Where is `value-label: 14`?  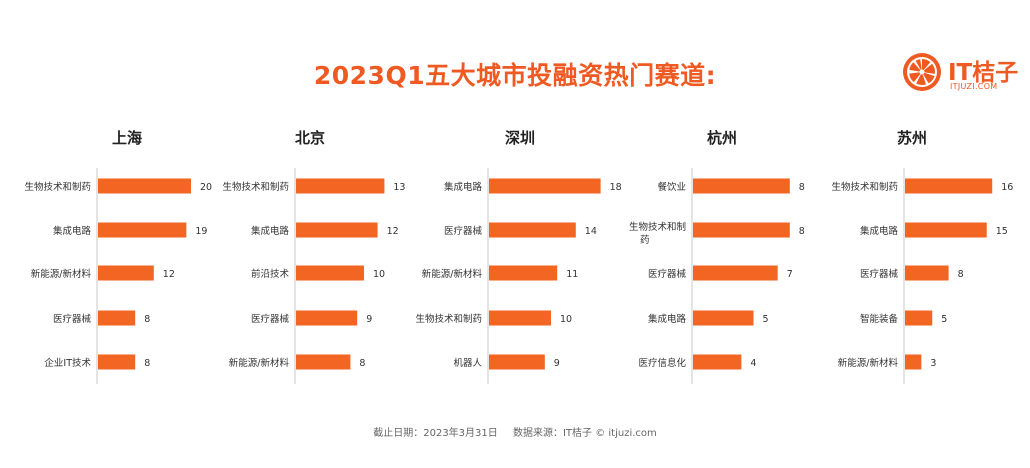 value-label: 14 is located at coordinates (591, 231).